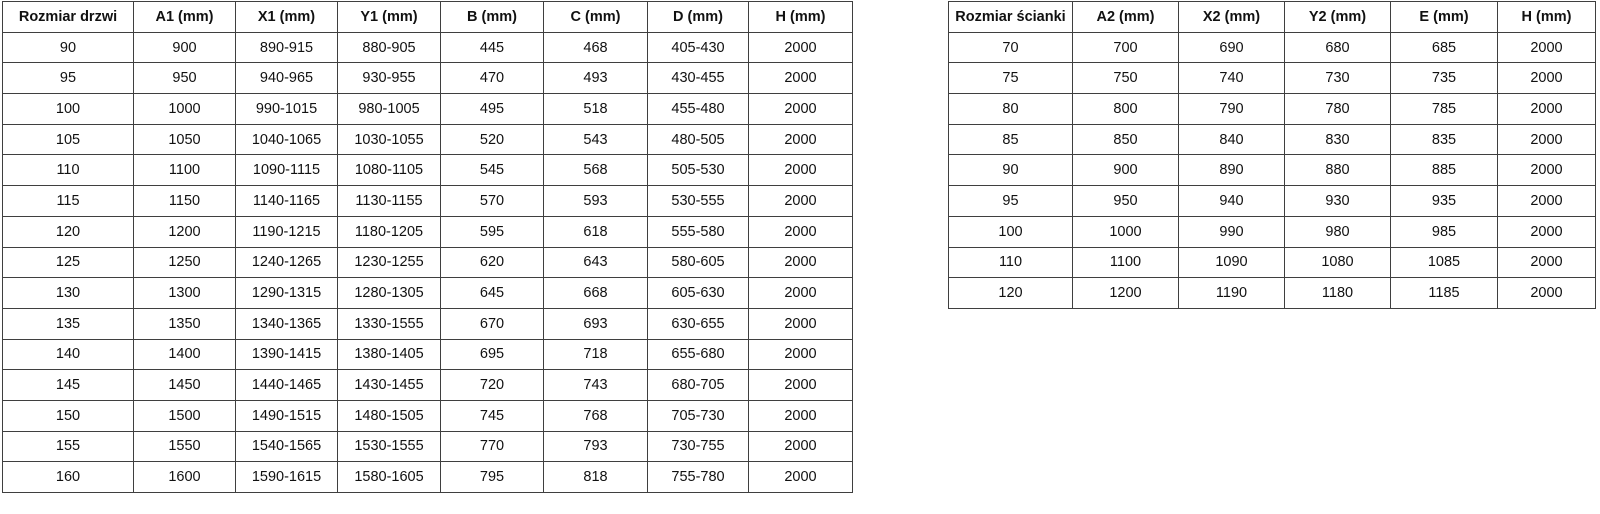 Image resolution: width=1600 pixels, height=514 pixels. Describe the element at coordinates (1272, 262) in the screenshot. I see `table-row: 110 1100 1090 1080 1085 2000` at that location.